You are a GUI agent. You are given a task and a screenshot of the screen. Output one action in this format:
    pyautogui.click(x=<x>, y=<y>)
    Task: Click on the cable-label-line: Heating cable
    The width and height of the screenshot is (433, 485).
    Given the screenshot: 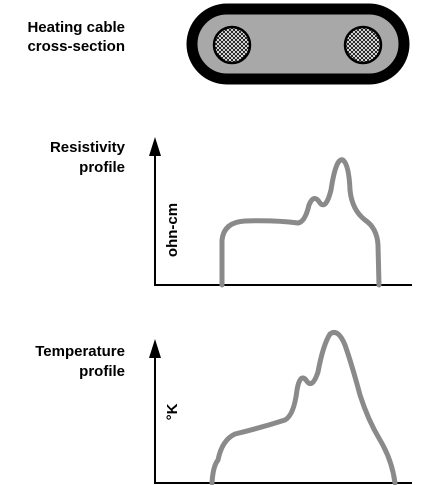 What is the action you would take?
    pyautogui.click(x=76, y=27)
    